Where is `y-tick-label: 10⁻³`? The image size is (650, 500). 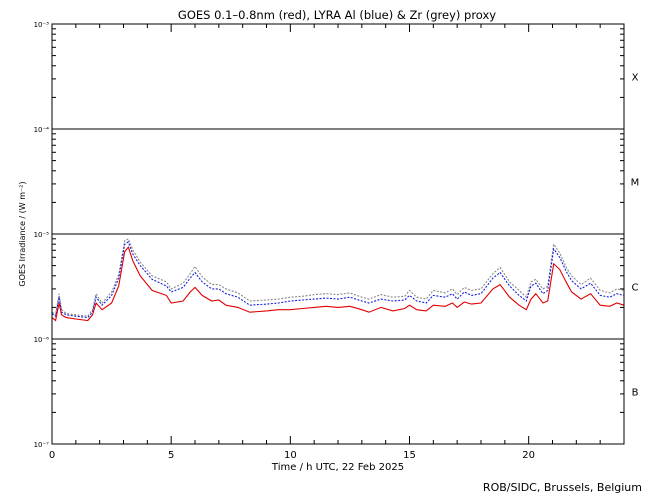
y-tick-label: 10⁻³ is located at coordinates (42, 25).